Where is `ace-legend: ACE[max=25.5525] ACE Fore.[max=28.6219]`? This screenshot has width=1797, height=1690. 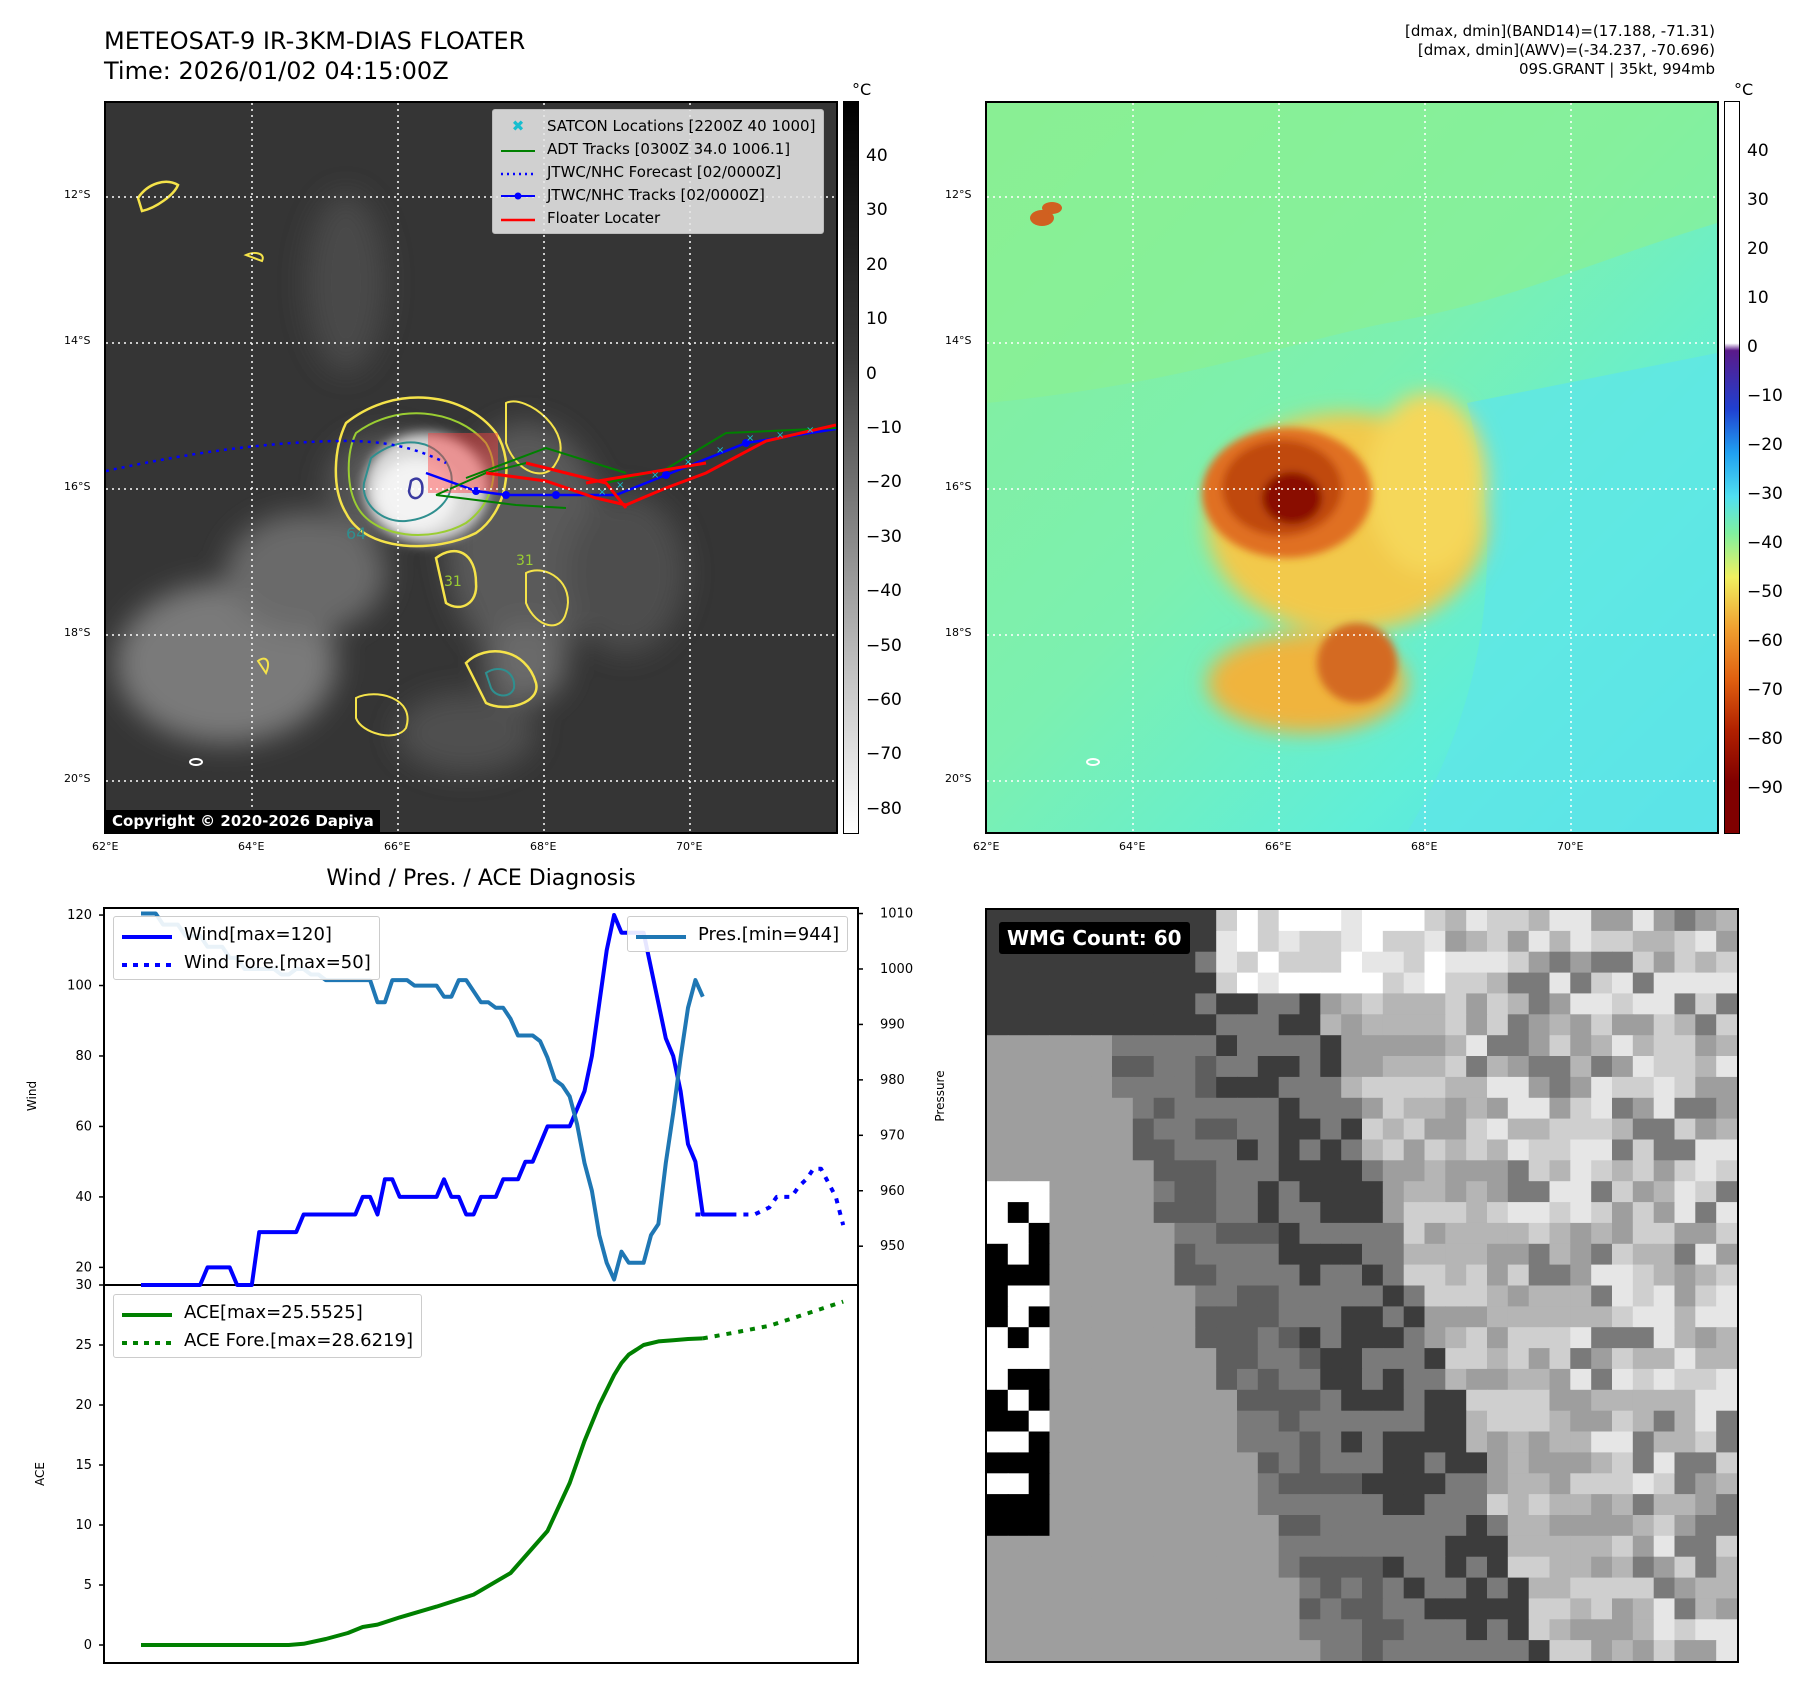 ace-legend: ACE[max=25.5525] ACE Fore.[max=28.6219] is located at coordinates (267, 1326).